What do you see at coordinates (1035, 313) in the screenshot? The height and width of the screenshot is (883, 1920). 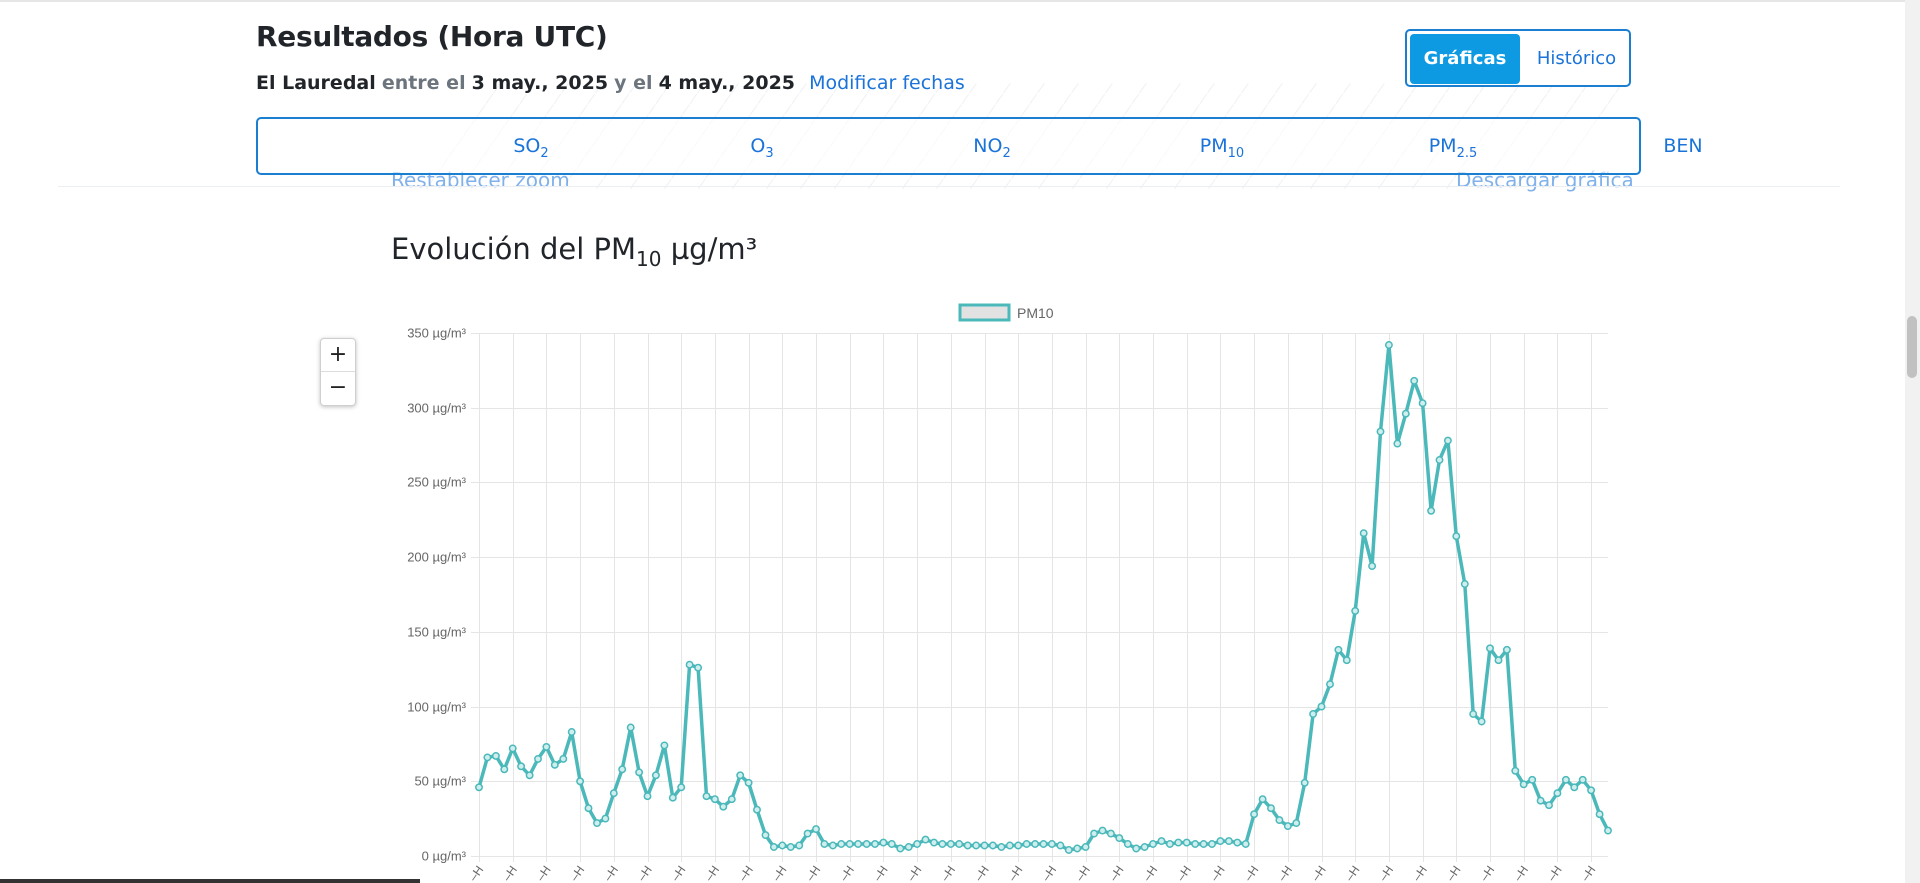 I see `legend-label: PM10` at bounding box center [1035, 313].